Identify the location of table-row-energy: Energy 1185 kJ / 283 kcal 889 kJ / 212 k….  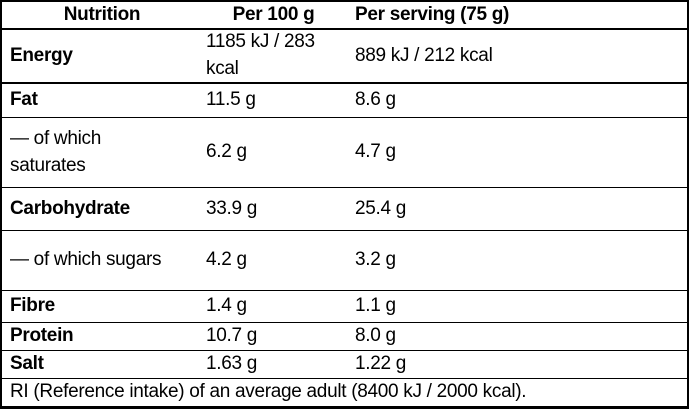
(344, 57).